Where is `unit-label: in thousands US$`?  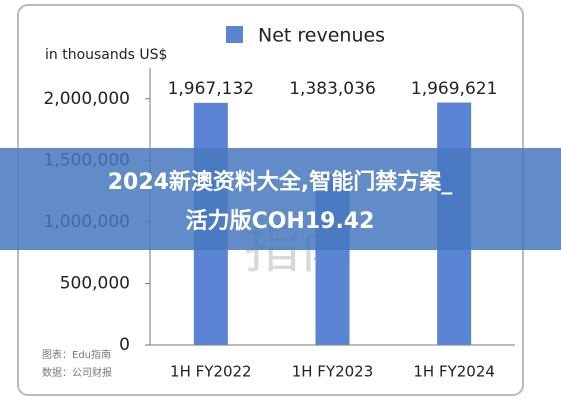
unit-label: in thousands US$ is located at coordinates (106, 55).